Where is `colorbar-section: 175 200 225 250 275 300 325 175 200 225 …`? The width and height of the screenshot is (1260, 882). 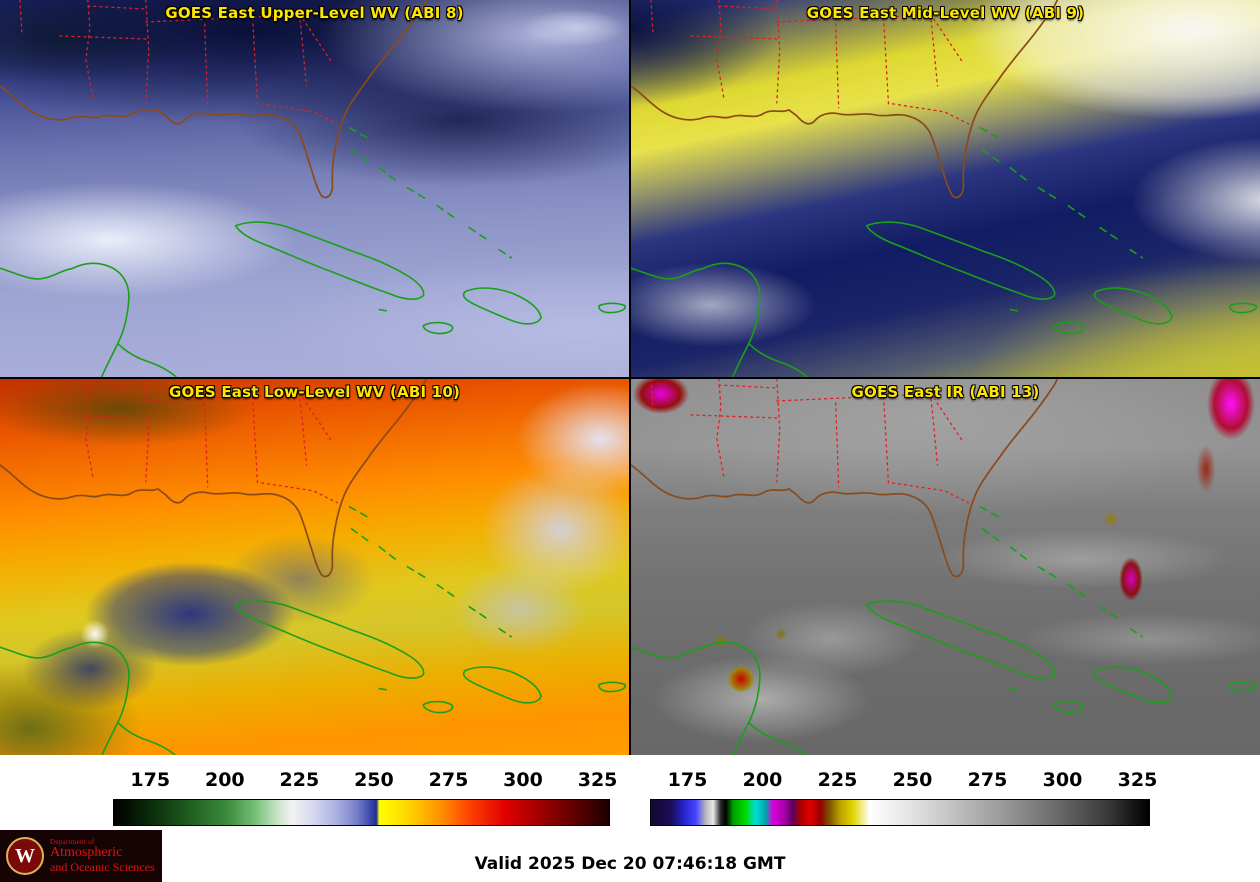
colorbar-section: 175 200 225 250 275 300 325 175 200 225 … is located at coordinates (630, 792).